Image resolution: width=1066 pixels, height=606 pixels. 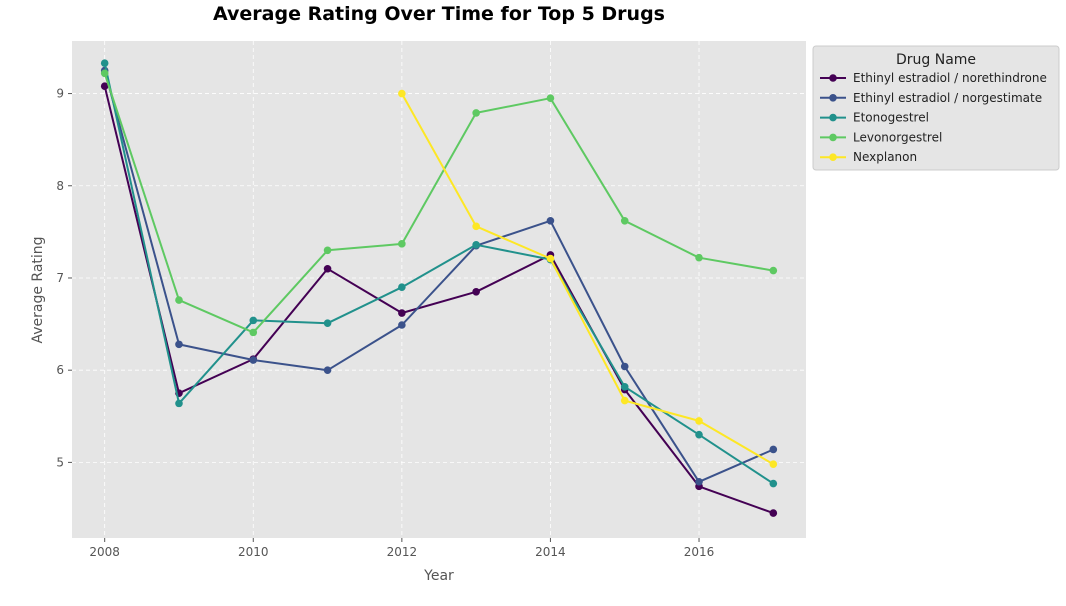 I want to click on chart-title: Average Rating Over Time for Top 5 Drugs, so click(x=439, y=14).